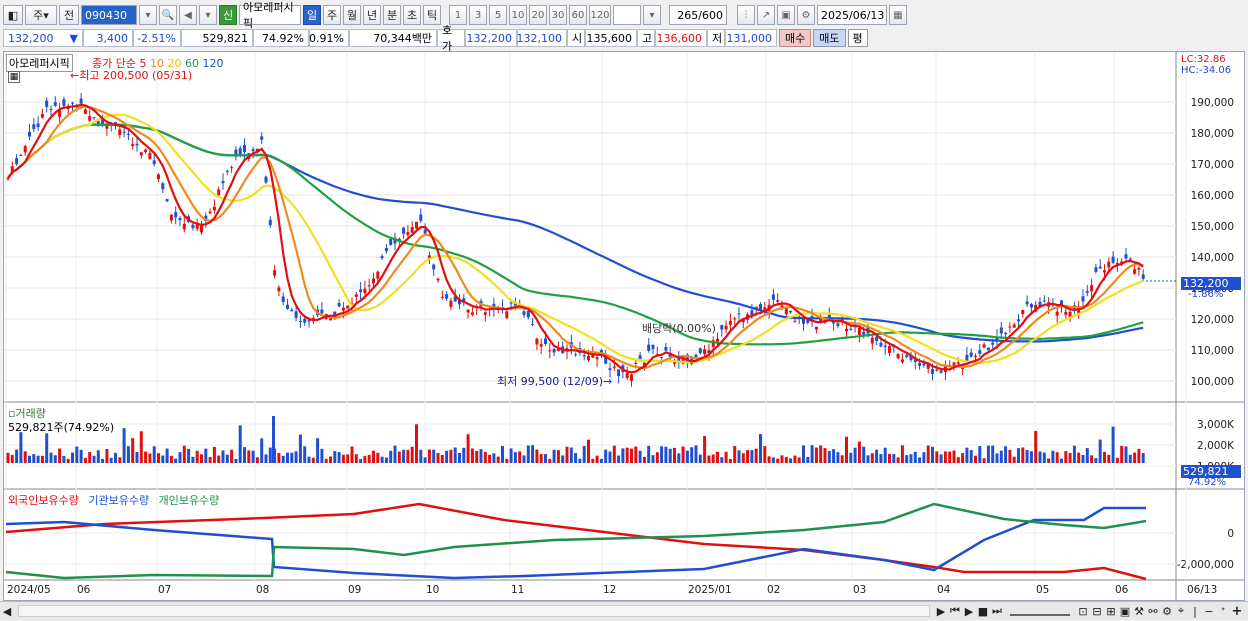  What do you see at coordinates (39, 63) in the screenshot?
I see `stock-name-label: 아모레퍼시픽` at bounding box center [39, 63].